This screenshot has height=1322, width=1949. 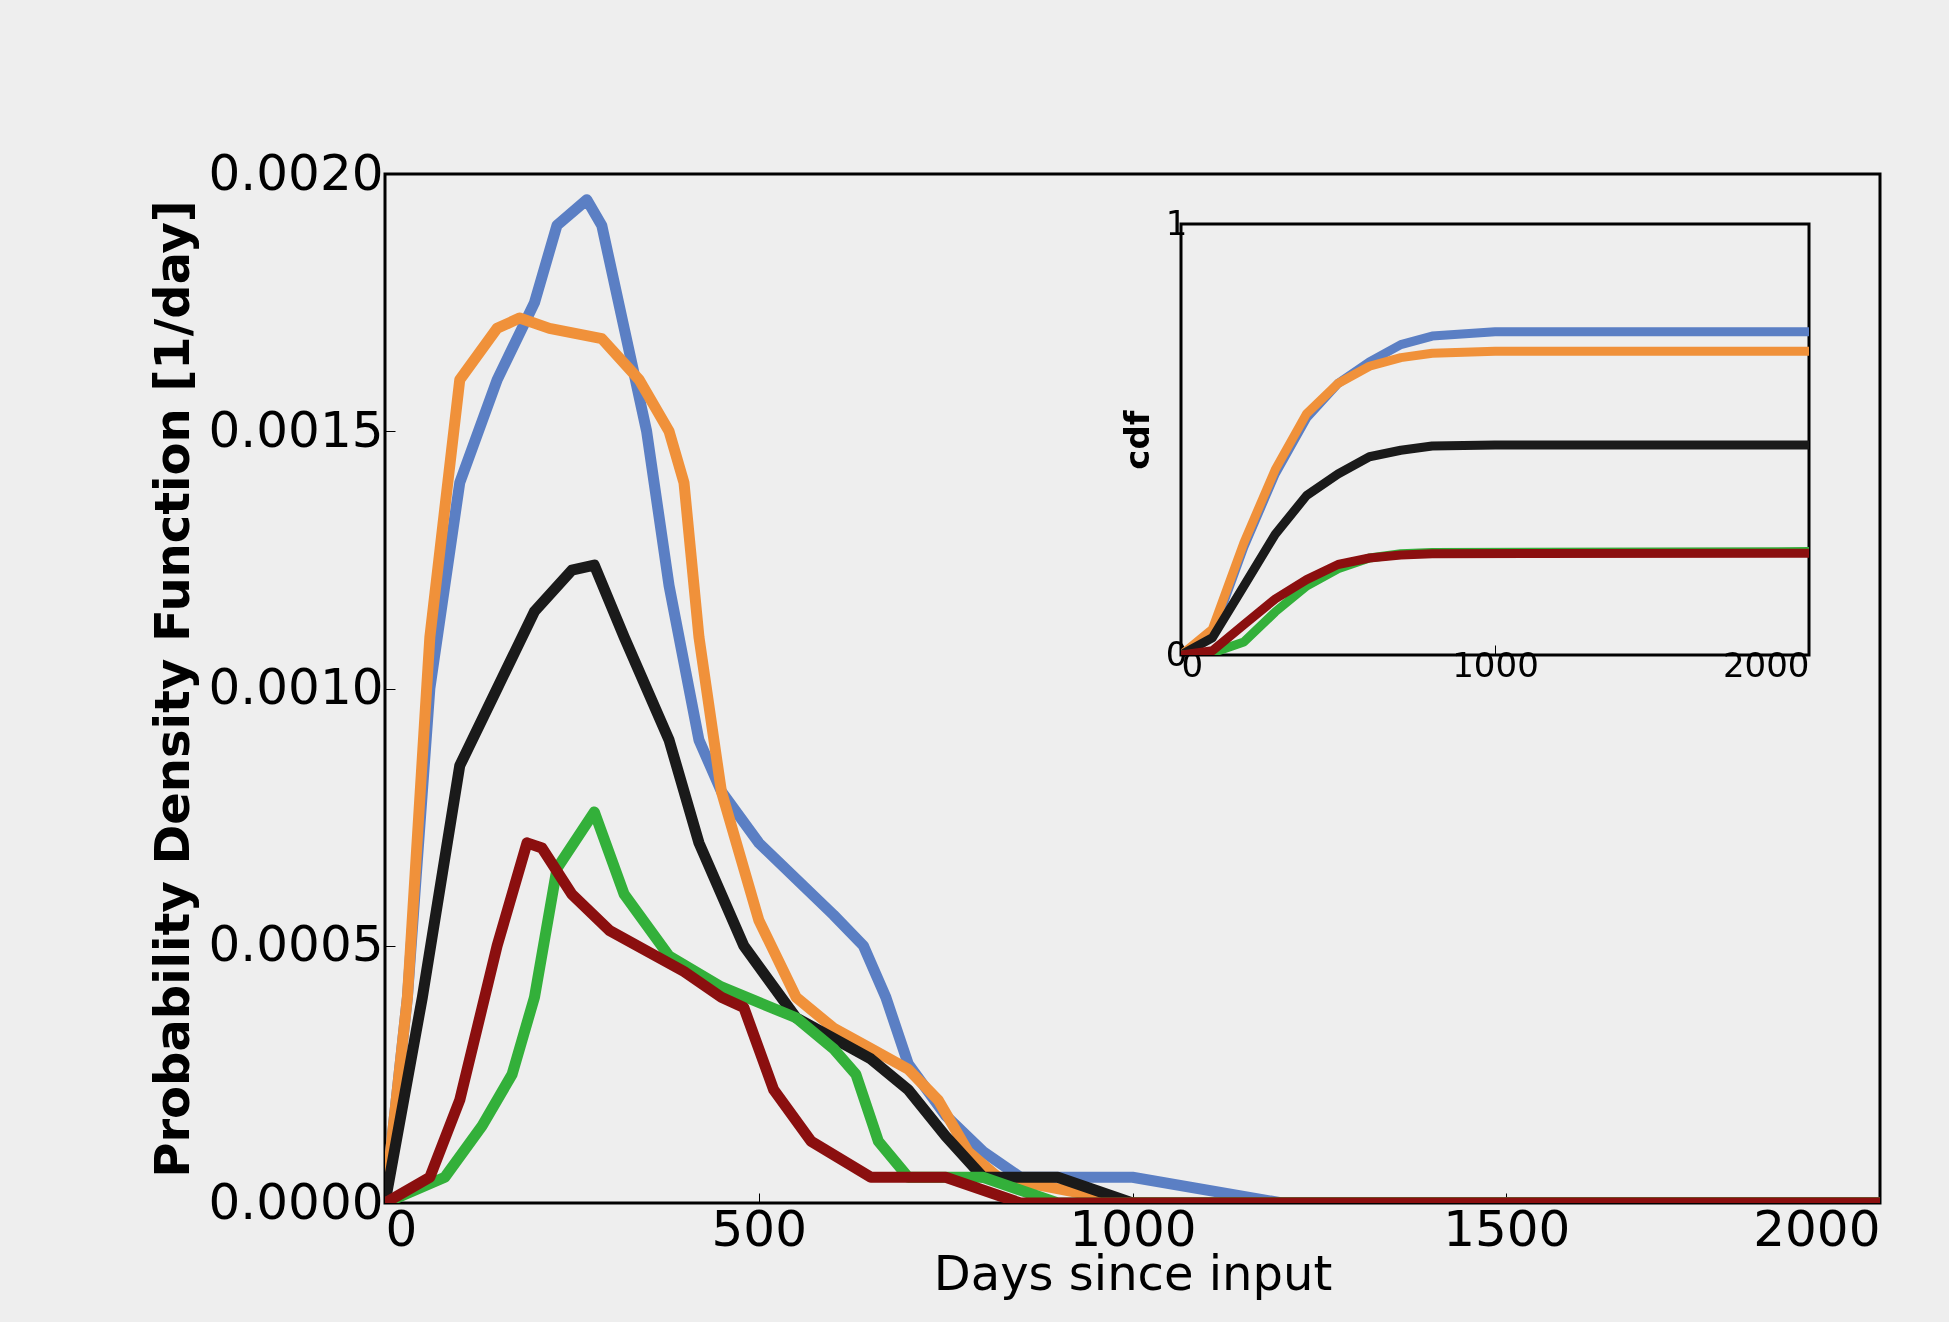 What do you see at coordinates (296, 1201) in the screenshot?
I see `y-tick-label: 0.0000` at bounding box center [296, 1201].